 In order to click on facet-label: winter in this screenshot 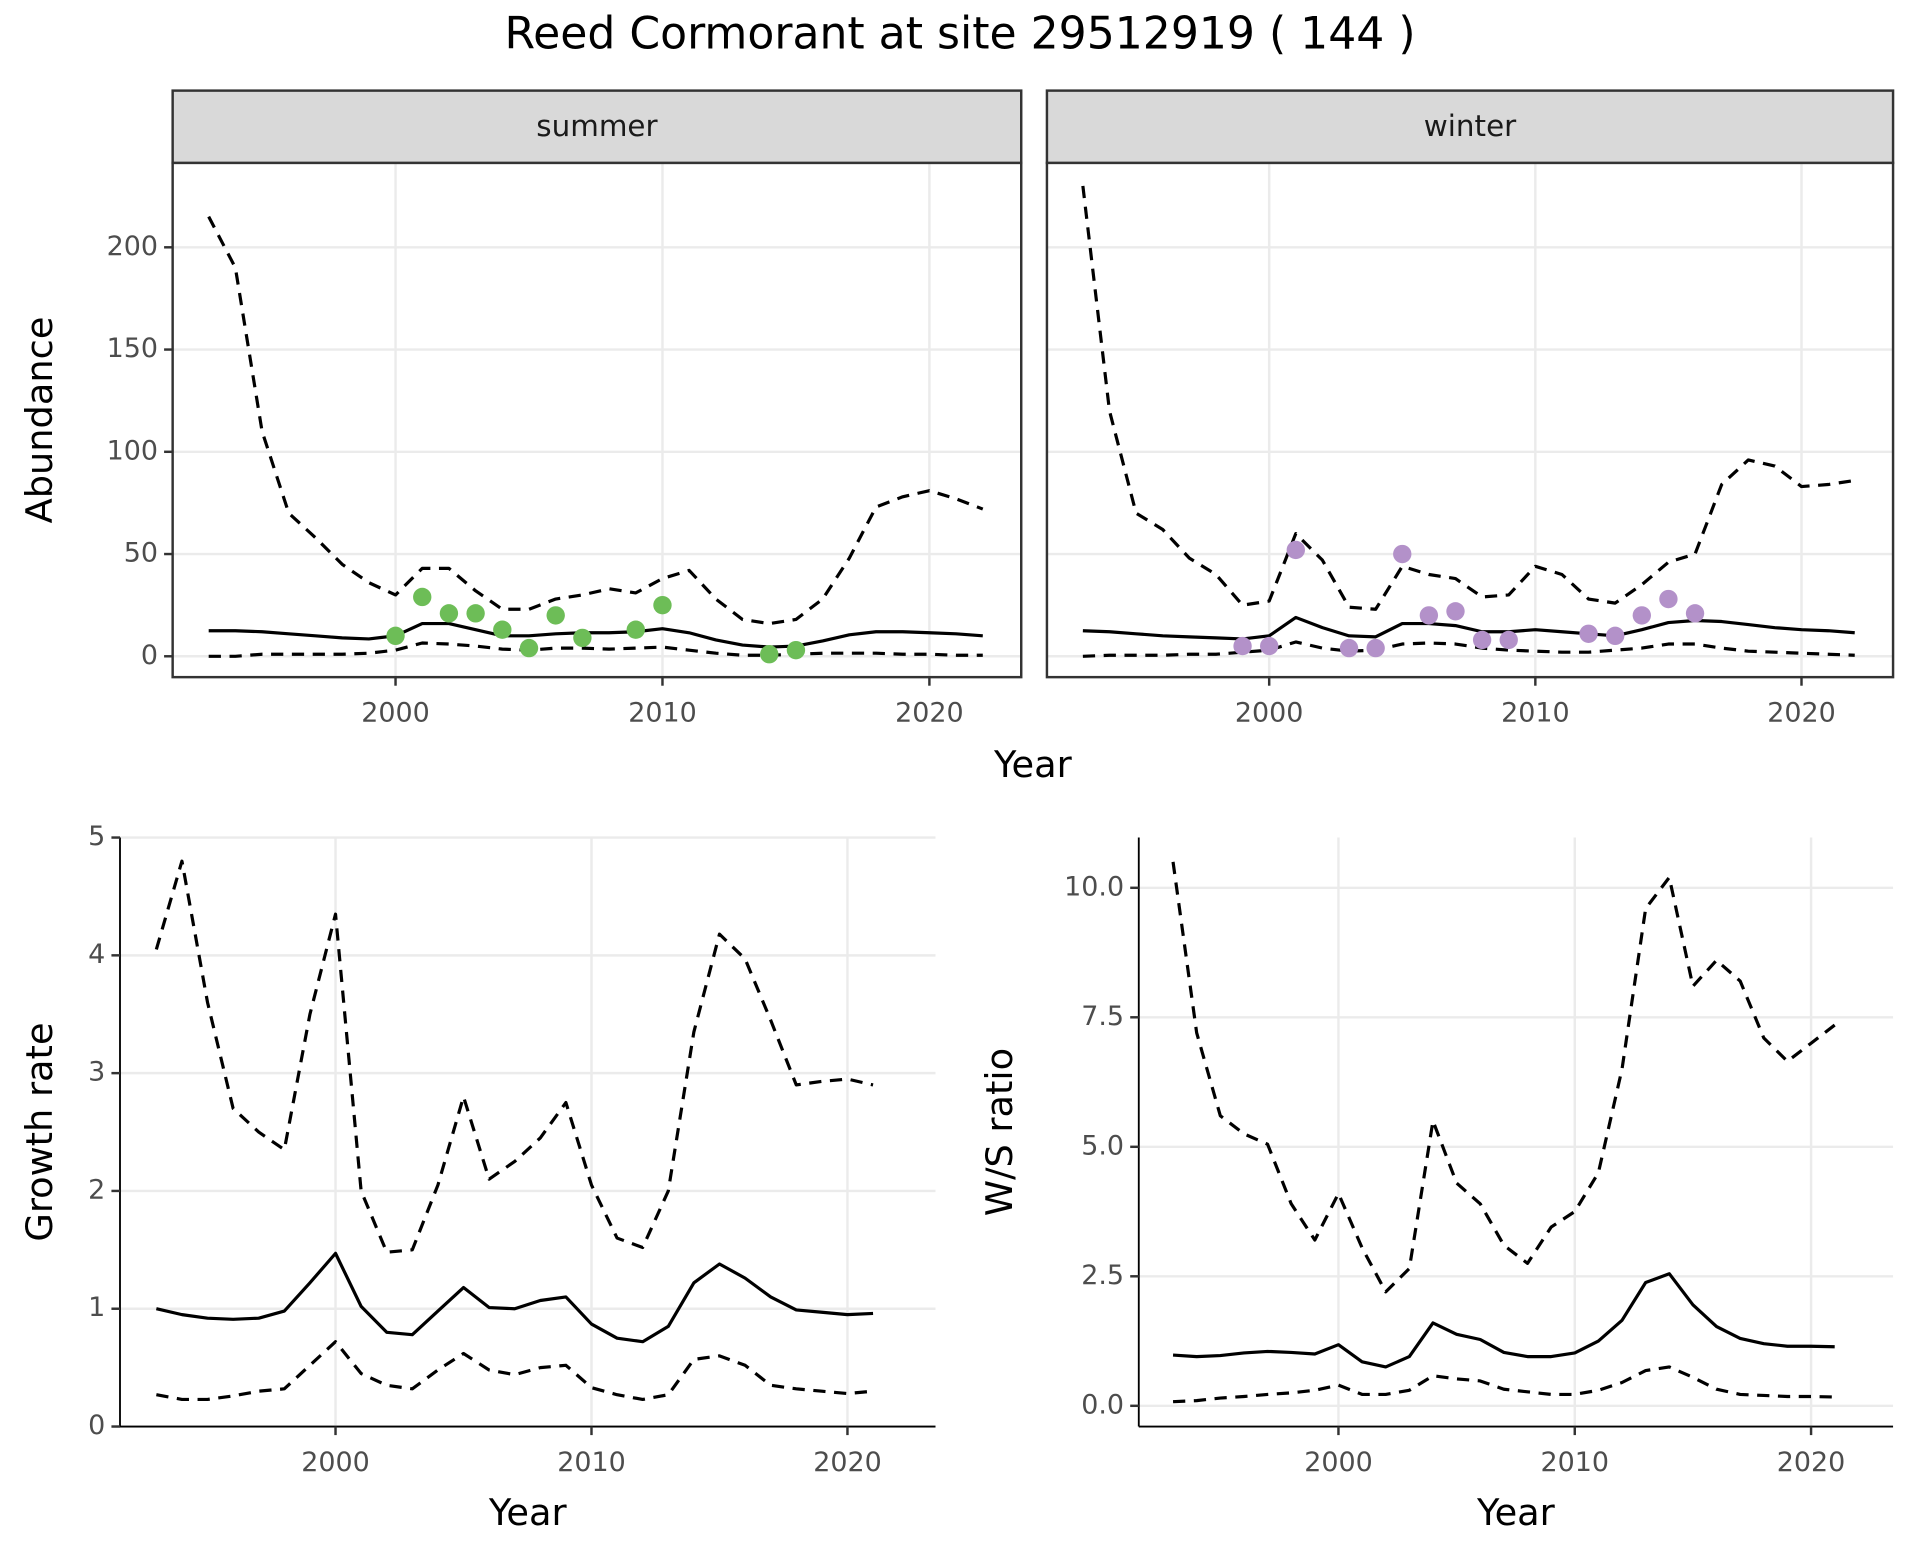, I will do `click(1470, 126)`.